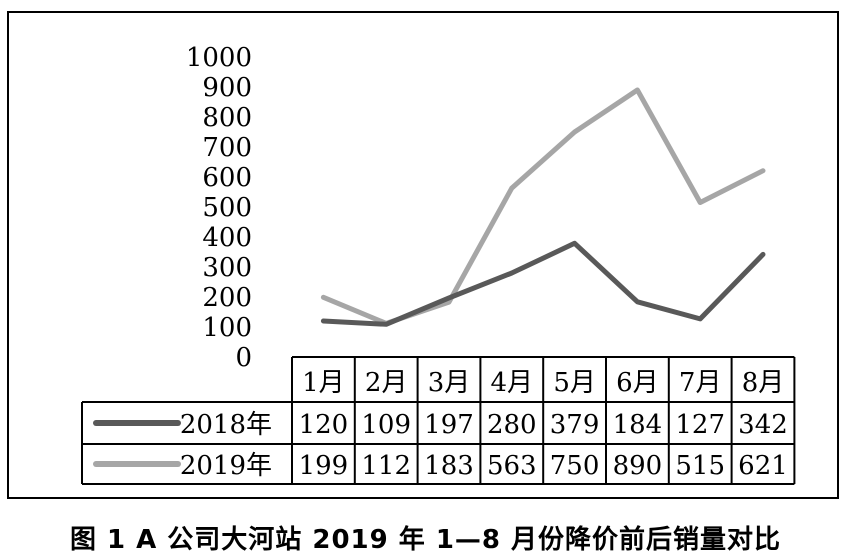 The width and height of the screenshot is (851, 560). What do you see at coordinates (700, 425) in the screenshot?
I see `table-value: 127` at bounding box center [700, 425].